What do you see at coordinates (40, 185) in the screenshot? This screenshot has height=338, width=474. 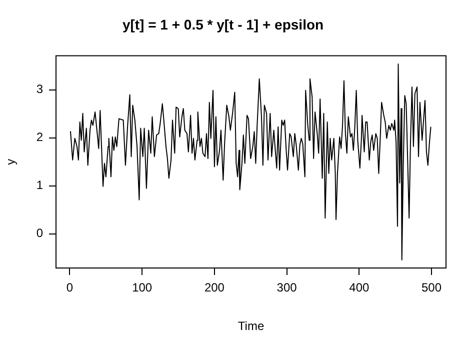 I see `y-tick-label: 1` at bounding box center [40, 185].